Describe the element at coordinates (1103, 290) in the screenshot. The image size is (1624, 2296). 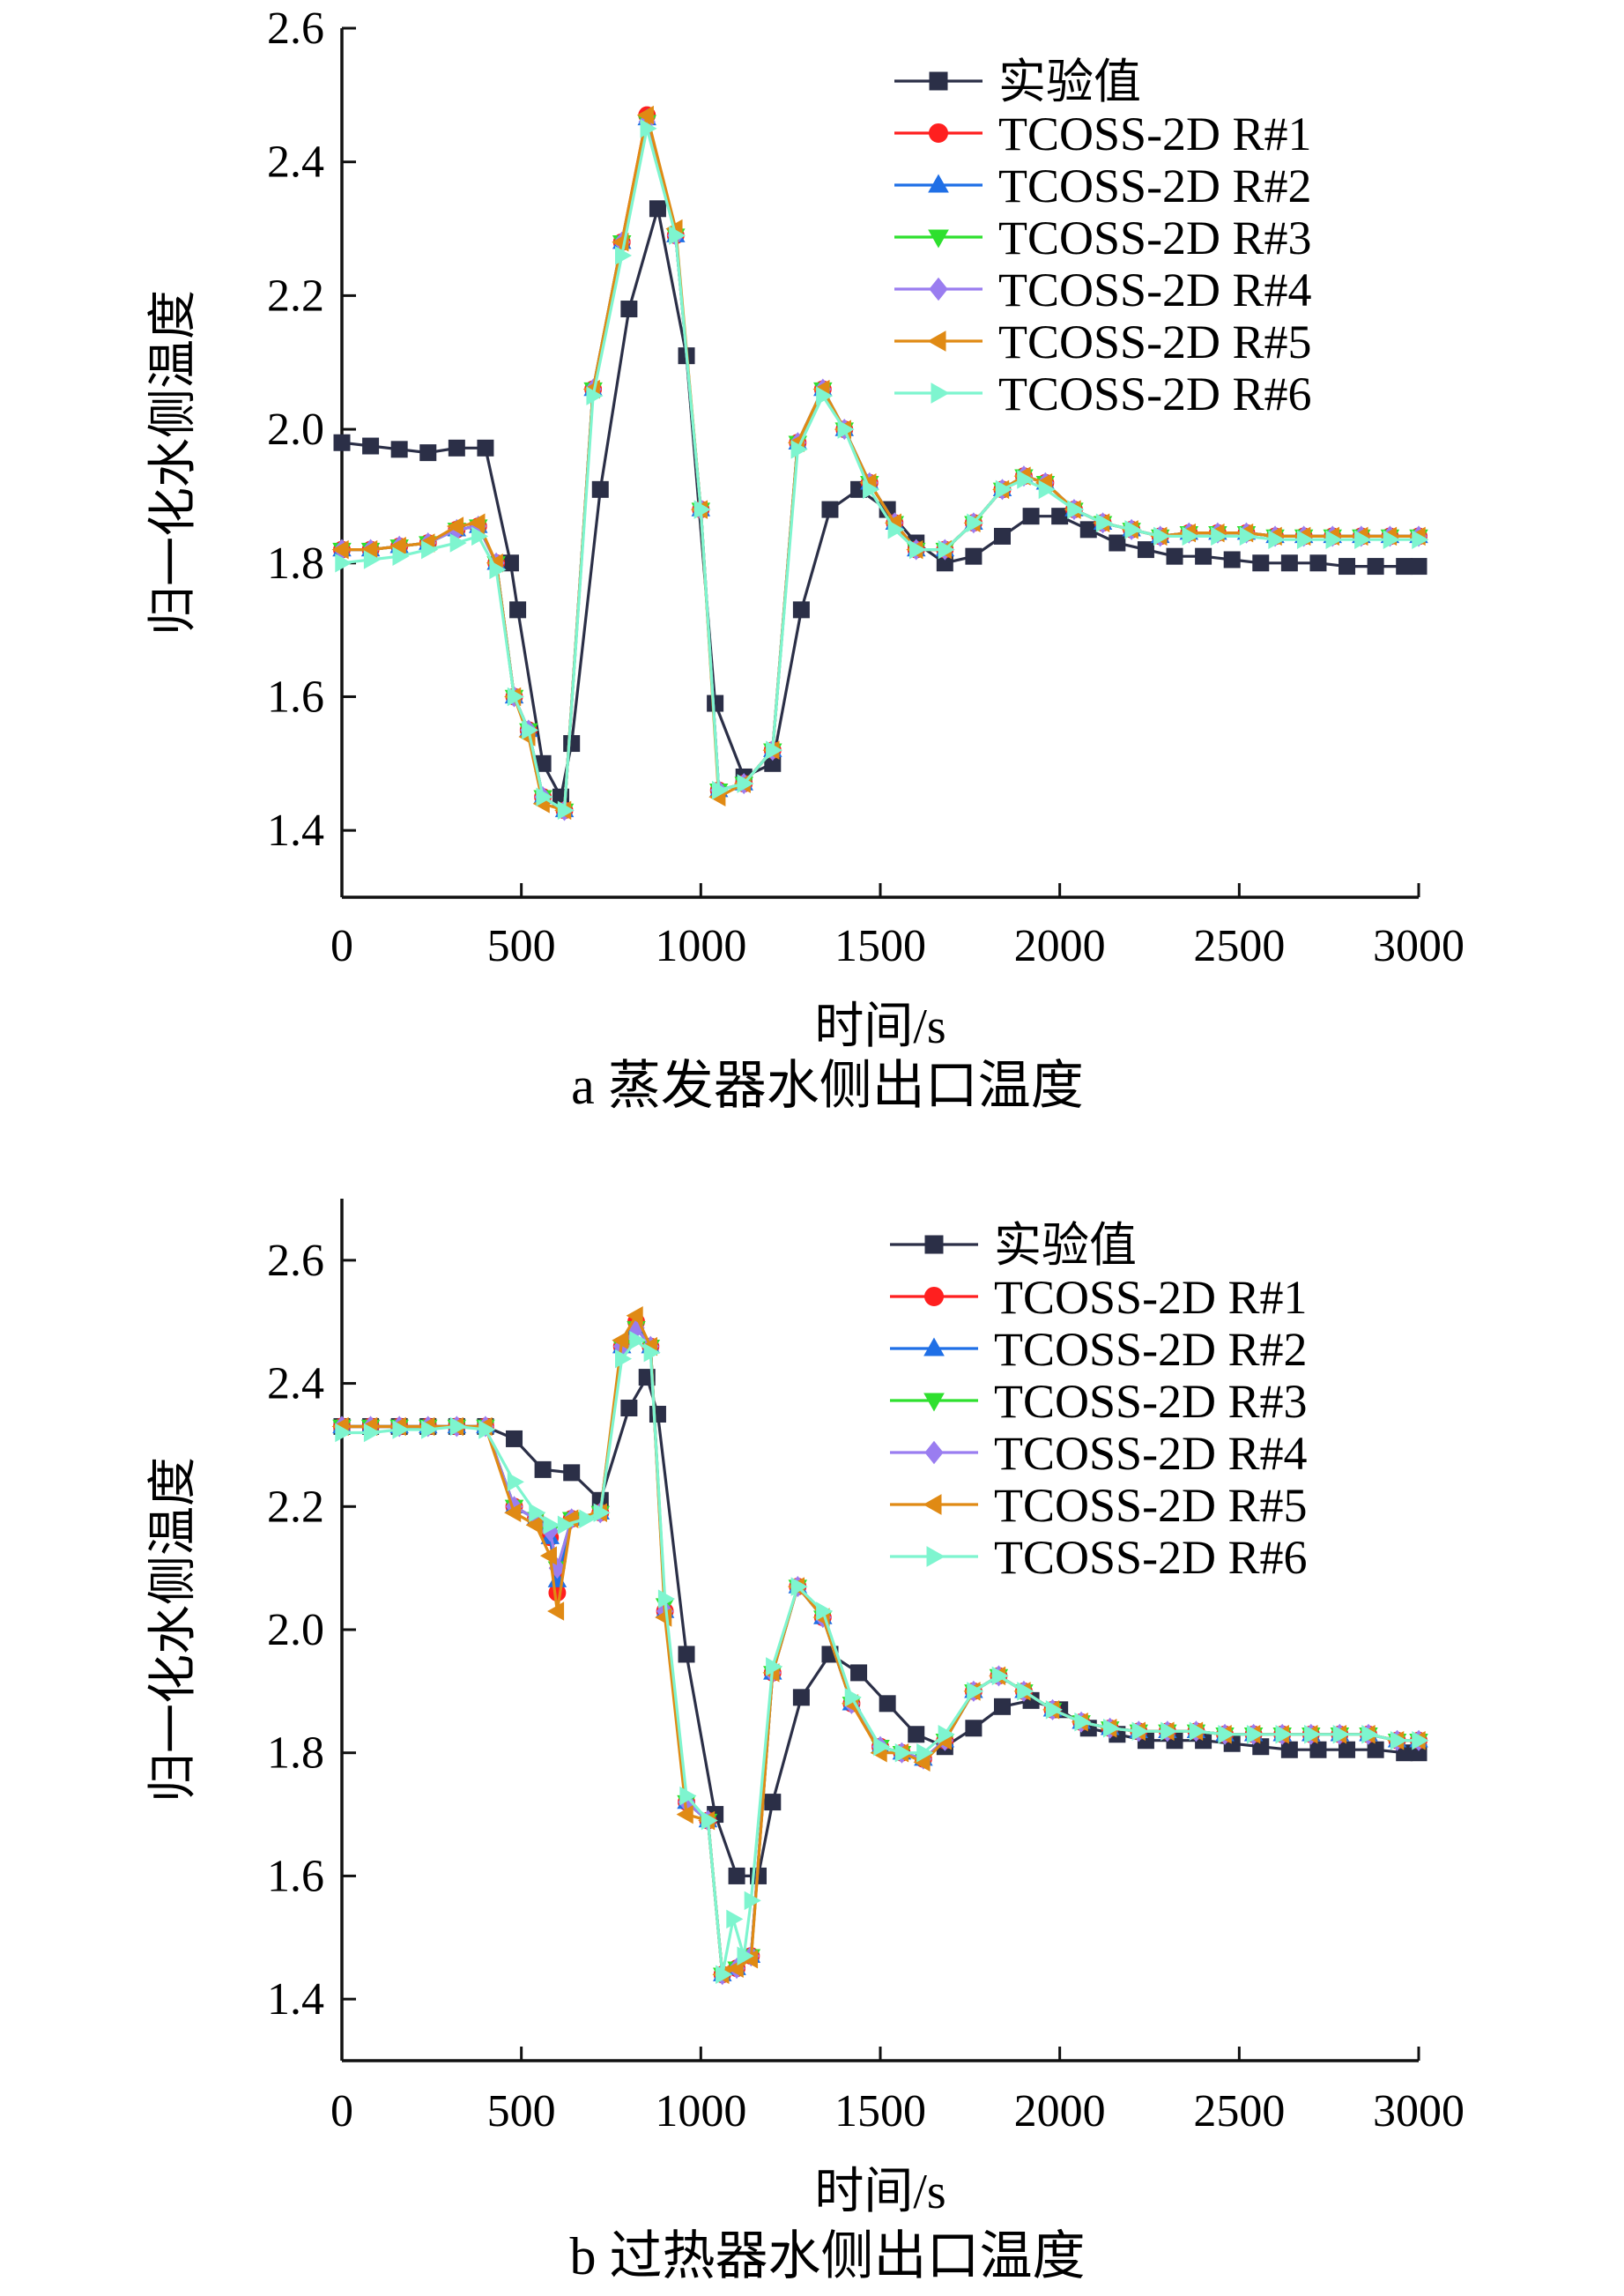
I see `legend-item: TCOSS-2D R#4` at that location.